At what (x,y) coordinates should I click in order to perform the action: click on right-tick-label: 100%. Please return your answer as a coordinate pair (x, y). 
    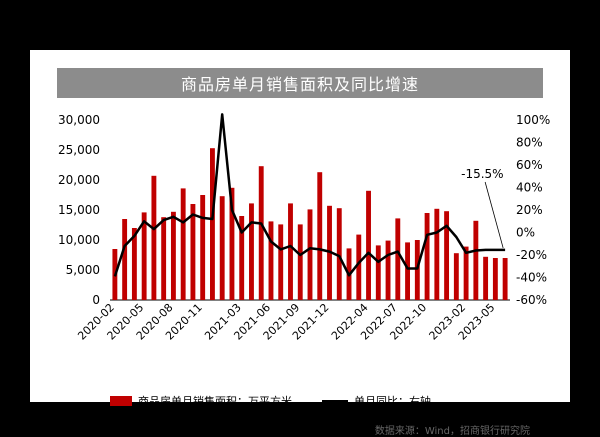
    Looking at the image, I should click on (533, 120).